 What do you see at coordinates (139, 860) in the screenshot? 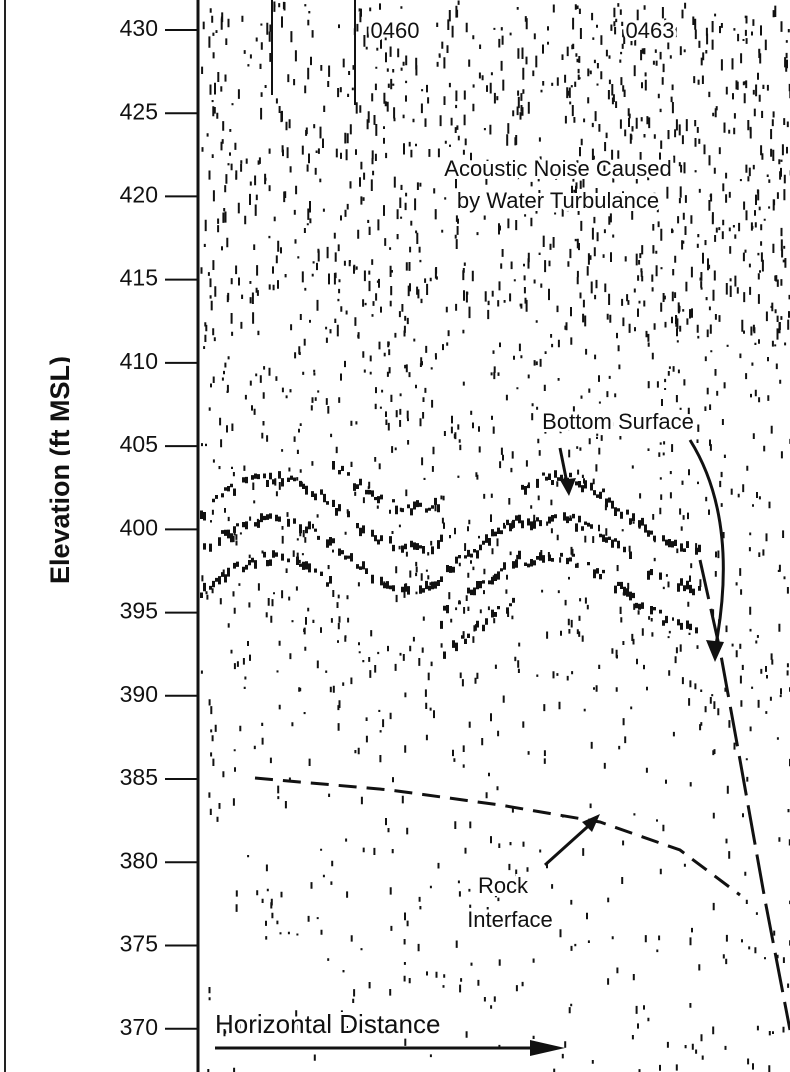
I see `y-tick-label: 380` at bounding box center [139, 860].